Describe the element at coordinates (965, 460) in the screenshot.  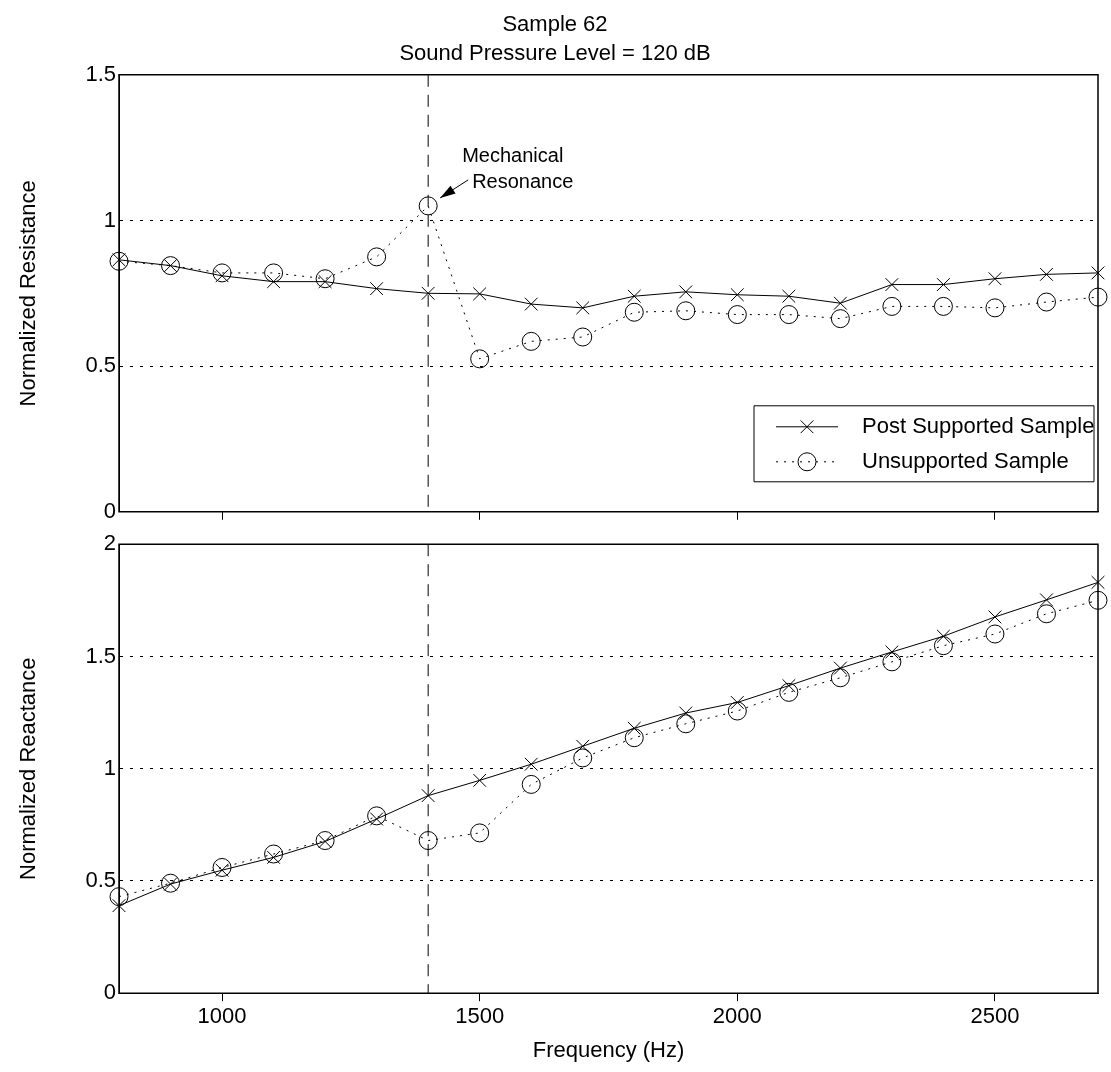
I see `legend-label: Unsupported Sample` at that location.